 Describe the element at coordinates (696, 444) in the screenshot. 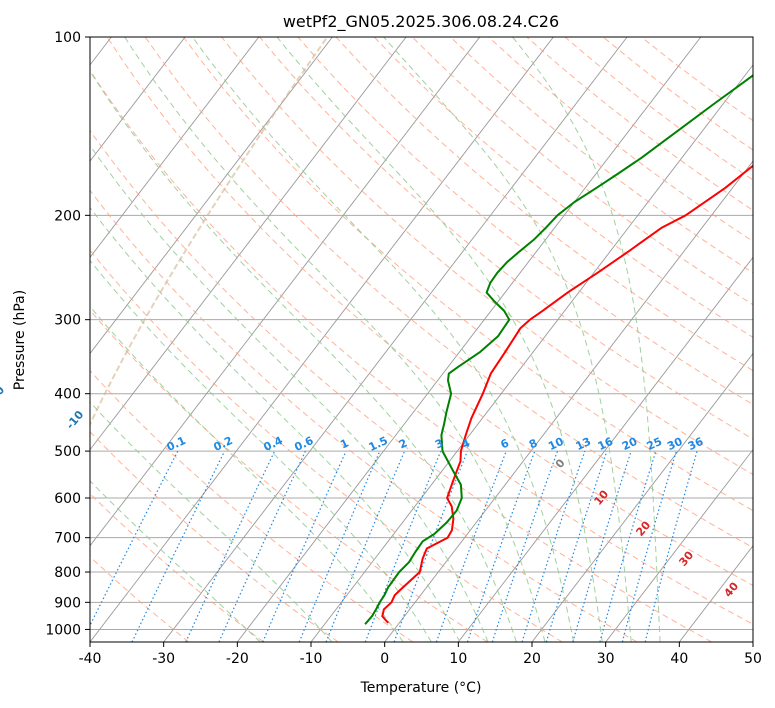

I see `mixing-ratio-label: 36` at that location.